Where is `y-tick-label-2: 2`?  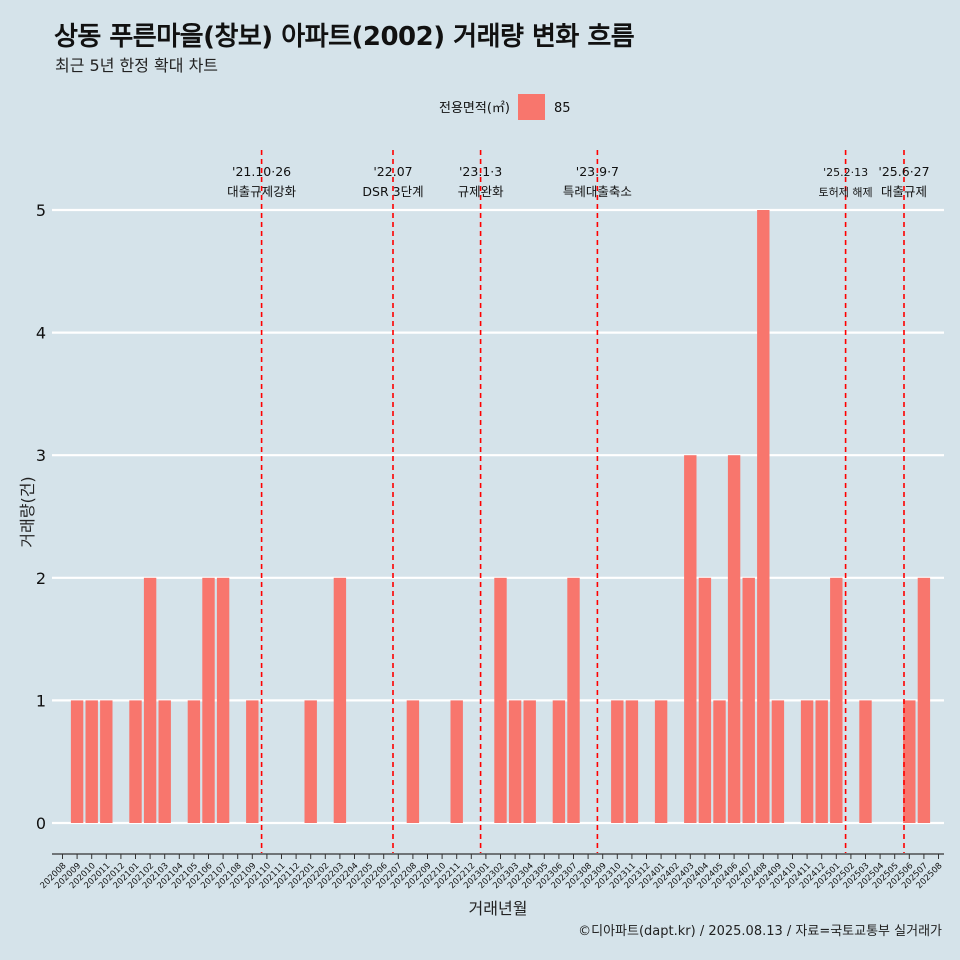
y-tick-label-2: 2 is located at coordinates (41, 578).